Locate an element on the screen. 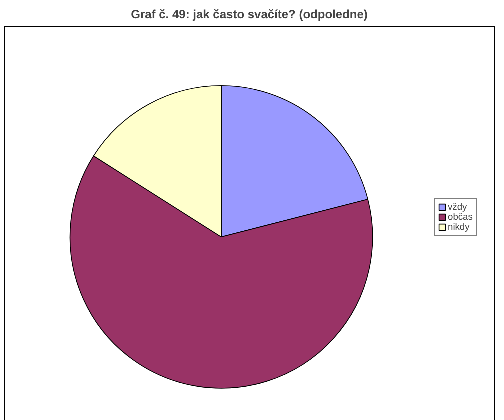  legend-label: občas is located at coordinates (460, 217).